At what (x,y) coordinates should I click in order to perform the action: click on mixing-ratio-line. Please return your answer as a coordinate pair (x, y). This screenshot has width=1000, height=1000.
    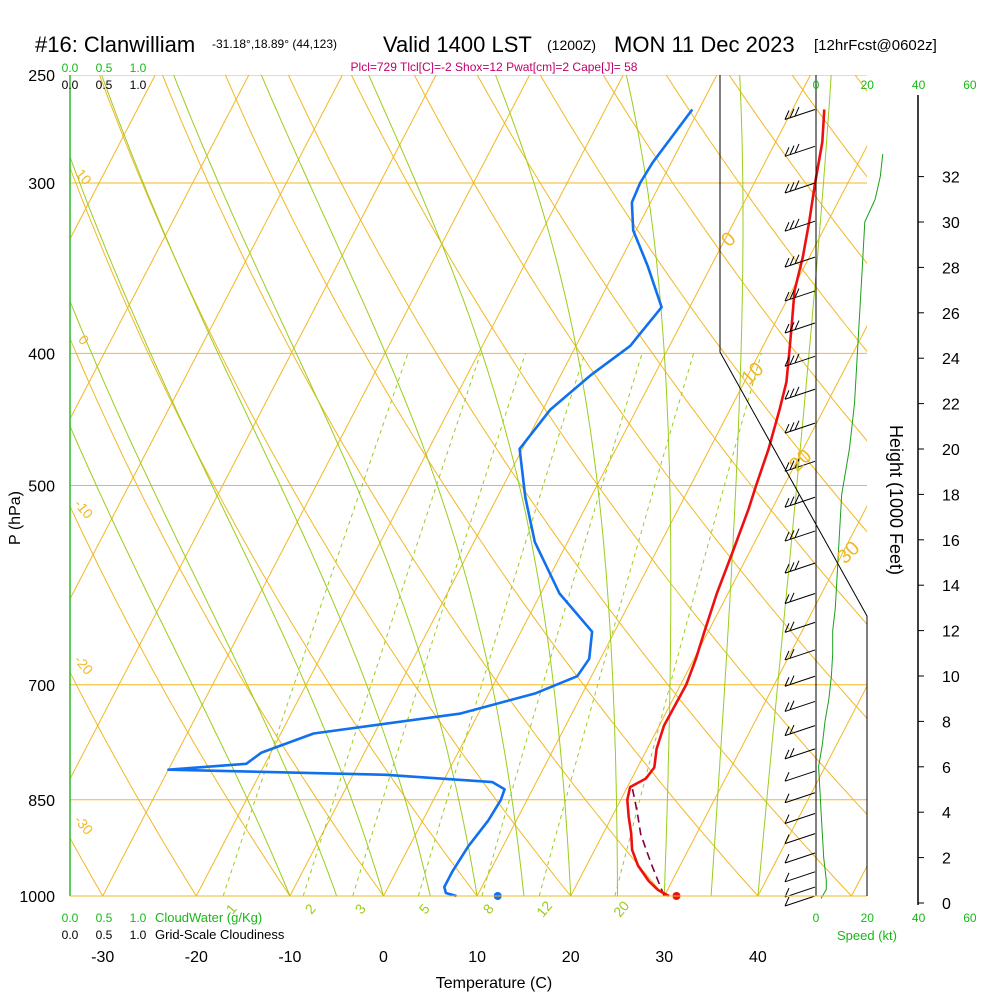
    Looking at the image, I should click on (501, 624).